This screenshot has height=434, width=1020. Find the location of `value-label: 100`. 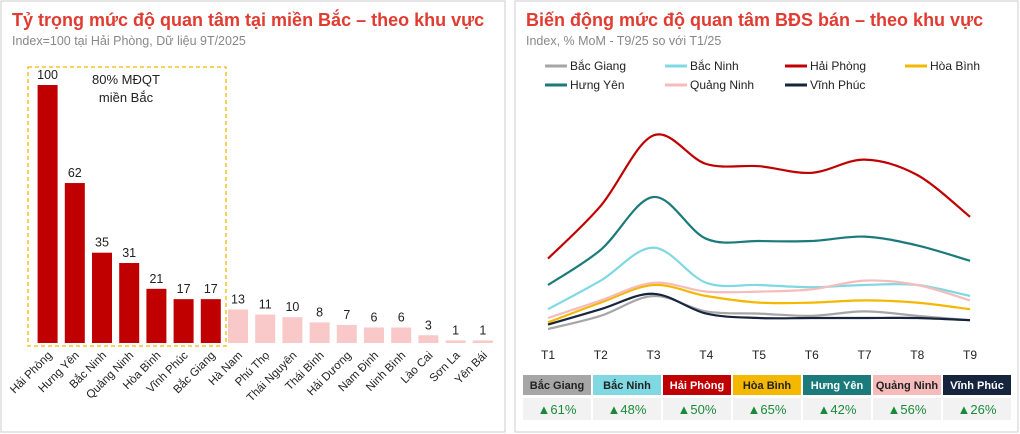

value-label: 100 is located at coordinates (47, 75).